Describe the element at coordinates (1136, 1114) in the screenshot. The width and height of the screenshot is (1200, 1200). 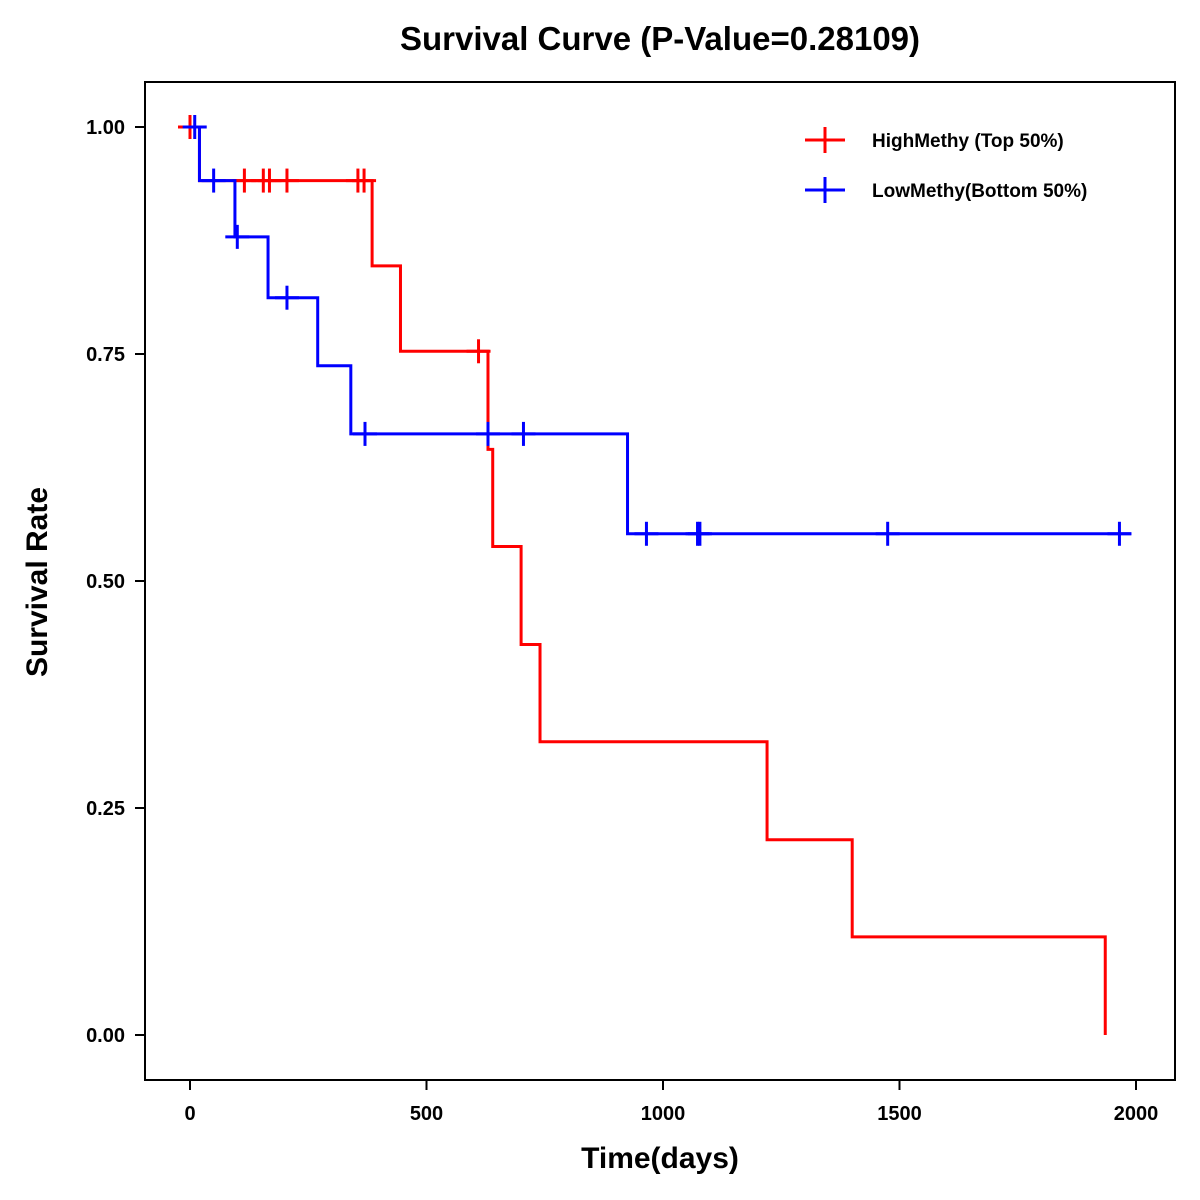
I see `x-tick-label: 2000` at that location.